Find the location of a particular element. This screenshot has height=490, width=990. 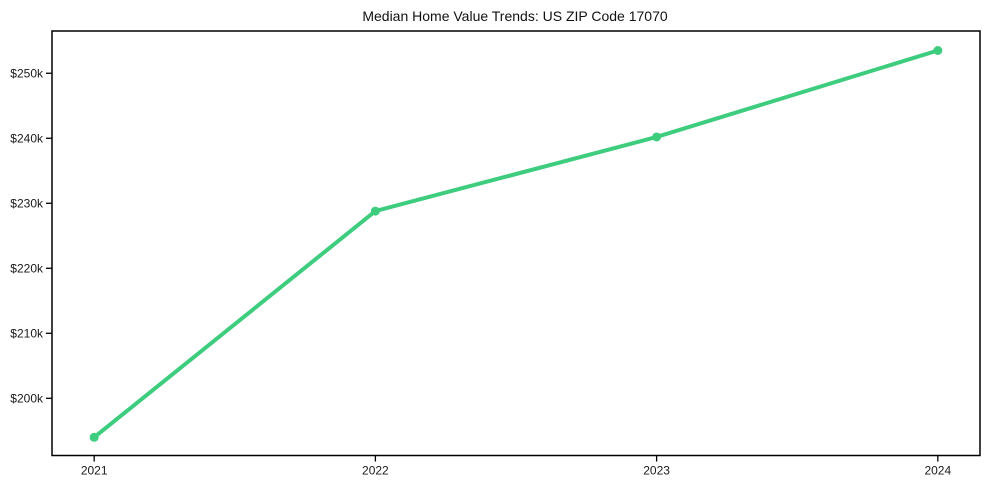

x-tick-label: 2022 is located at coordinates (375, 471).